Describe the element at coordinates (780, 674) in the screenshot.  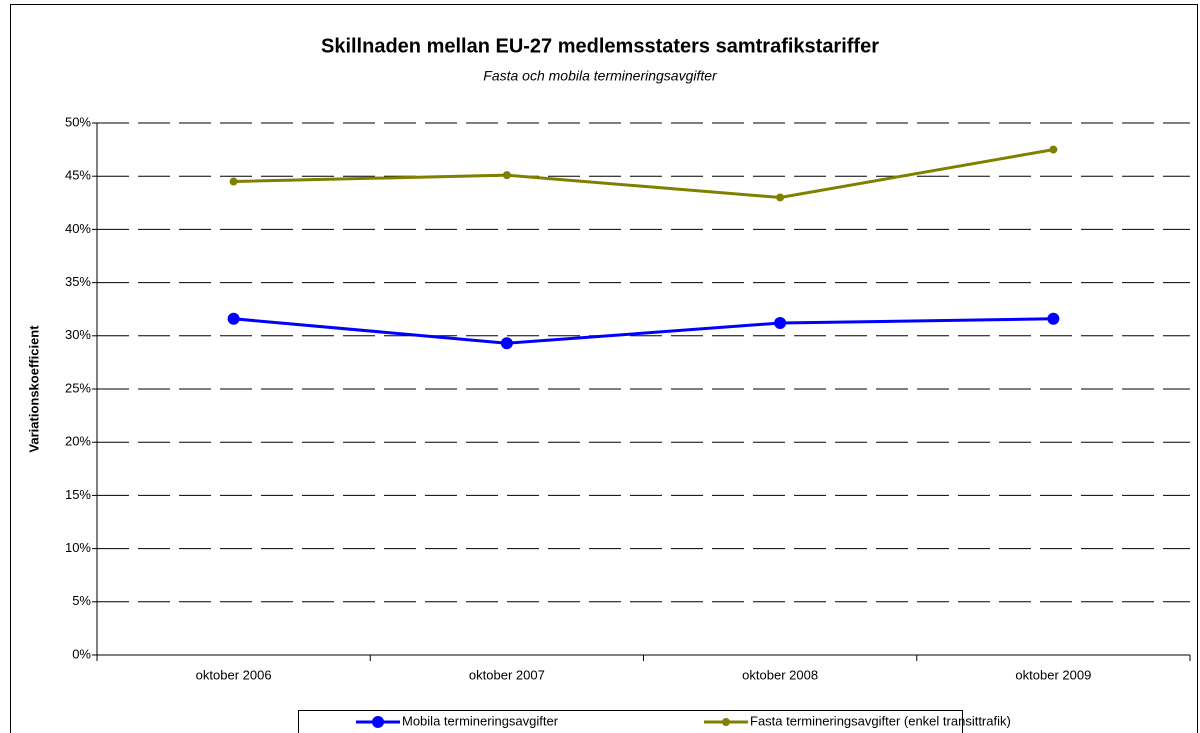
I see `x-tick-label: oktober 2008` at that location.